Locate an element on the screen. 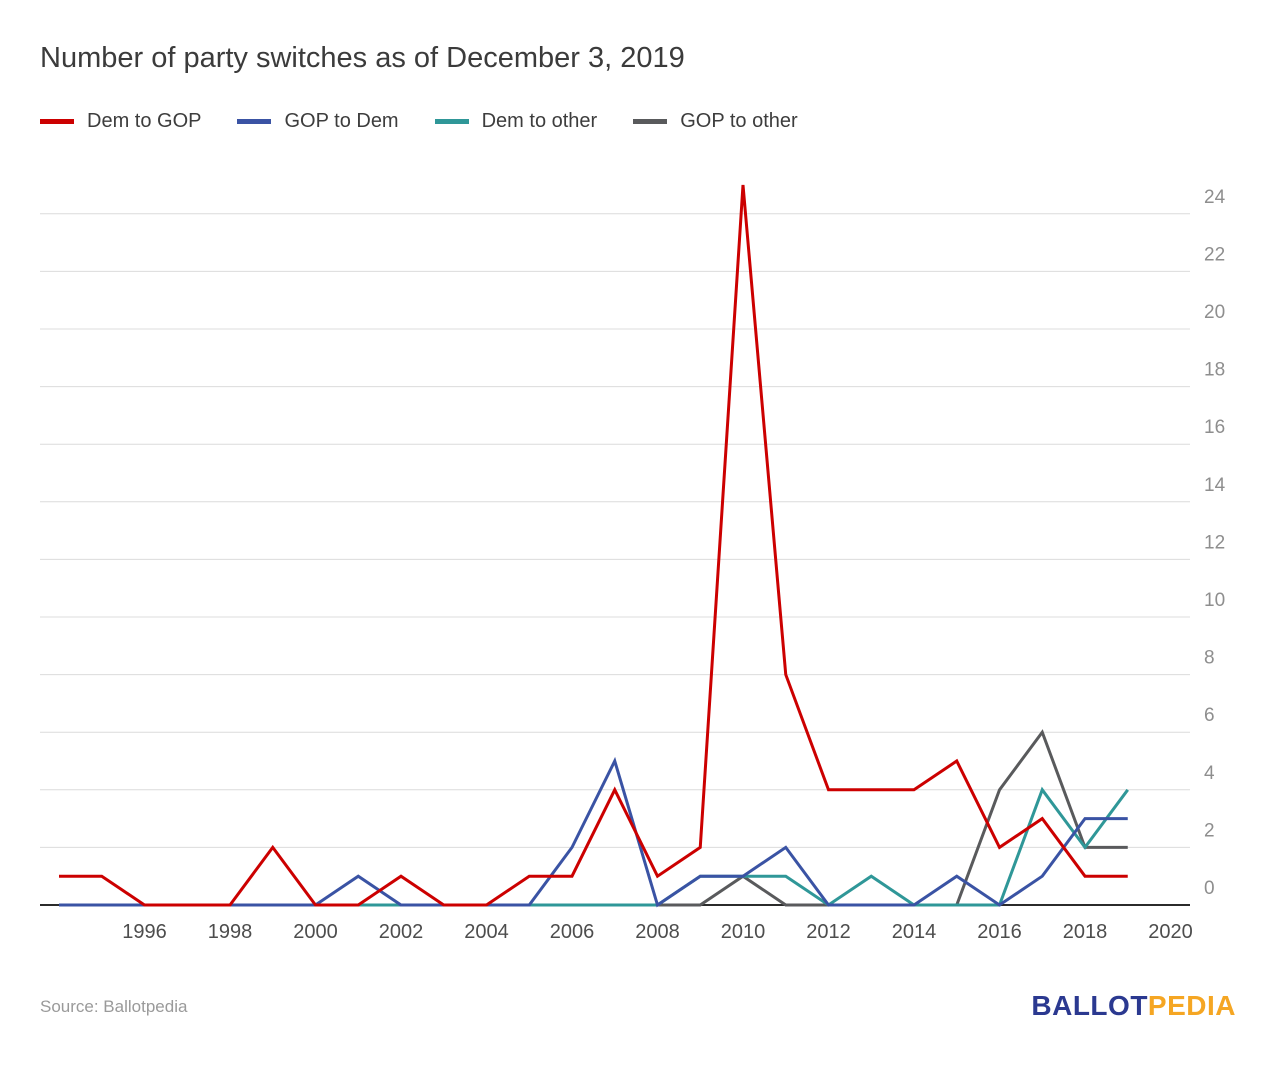 This screenshot has height=1080, width=1280. x-tick-label: 2010 is located at coordinates (743, 932).